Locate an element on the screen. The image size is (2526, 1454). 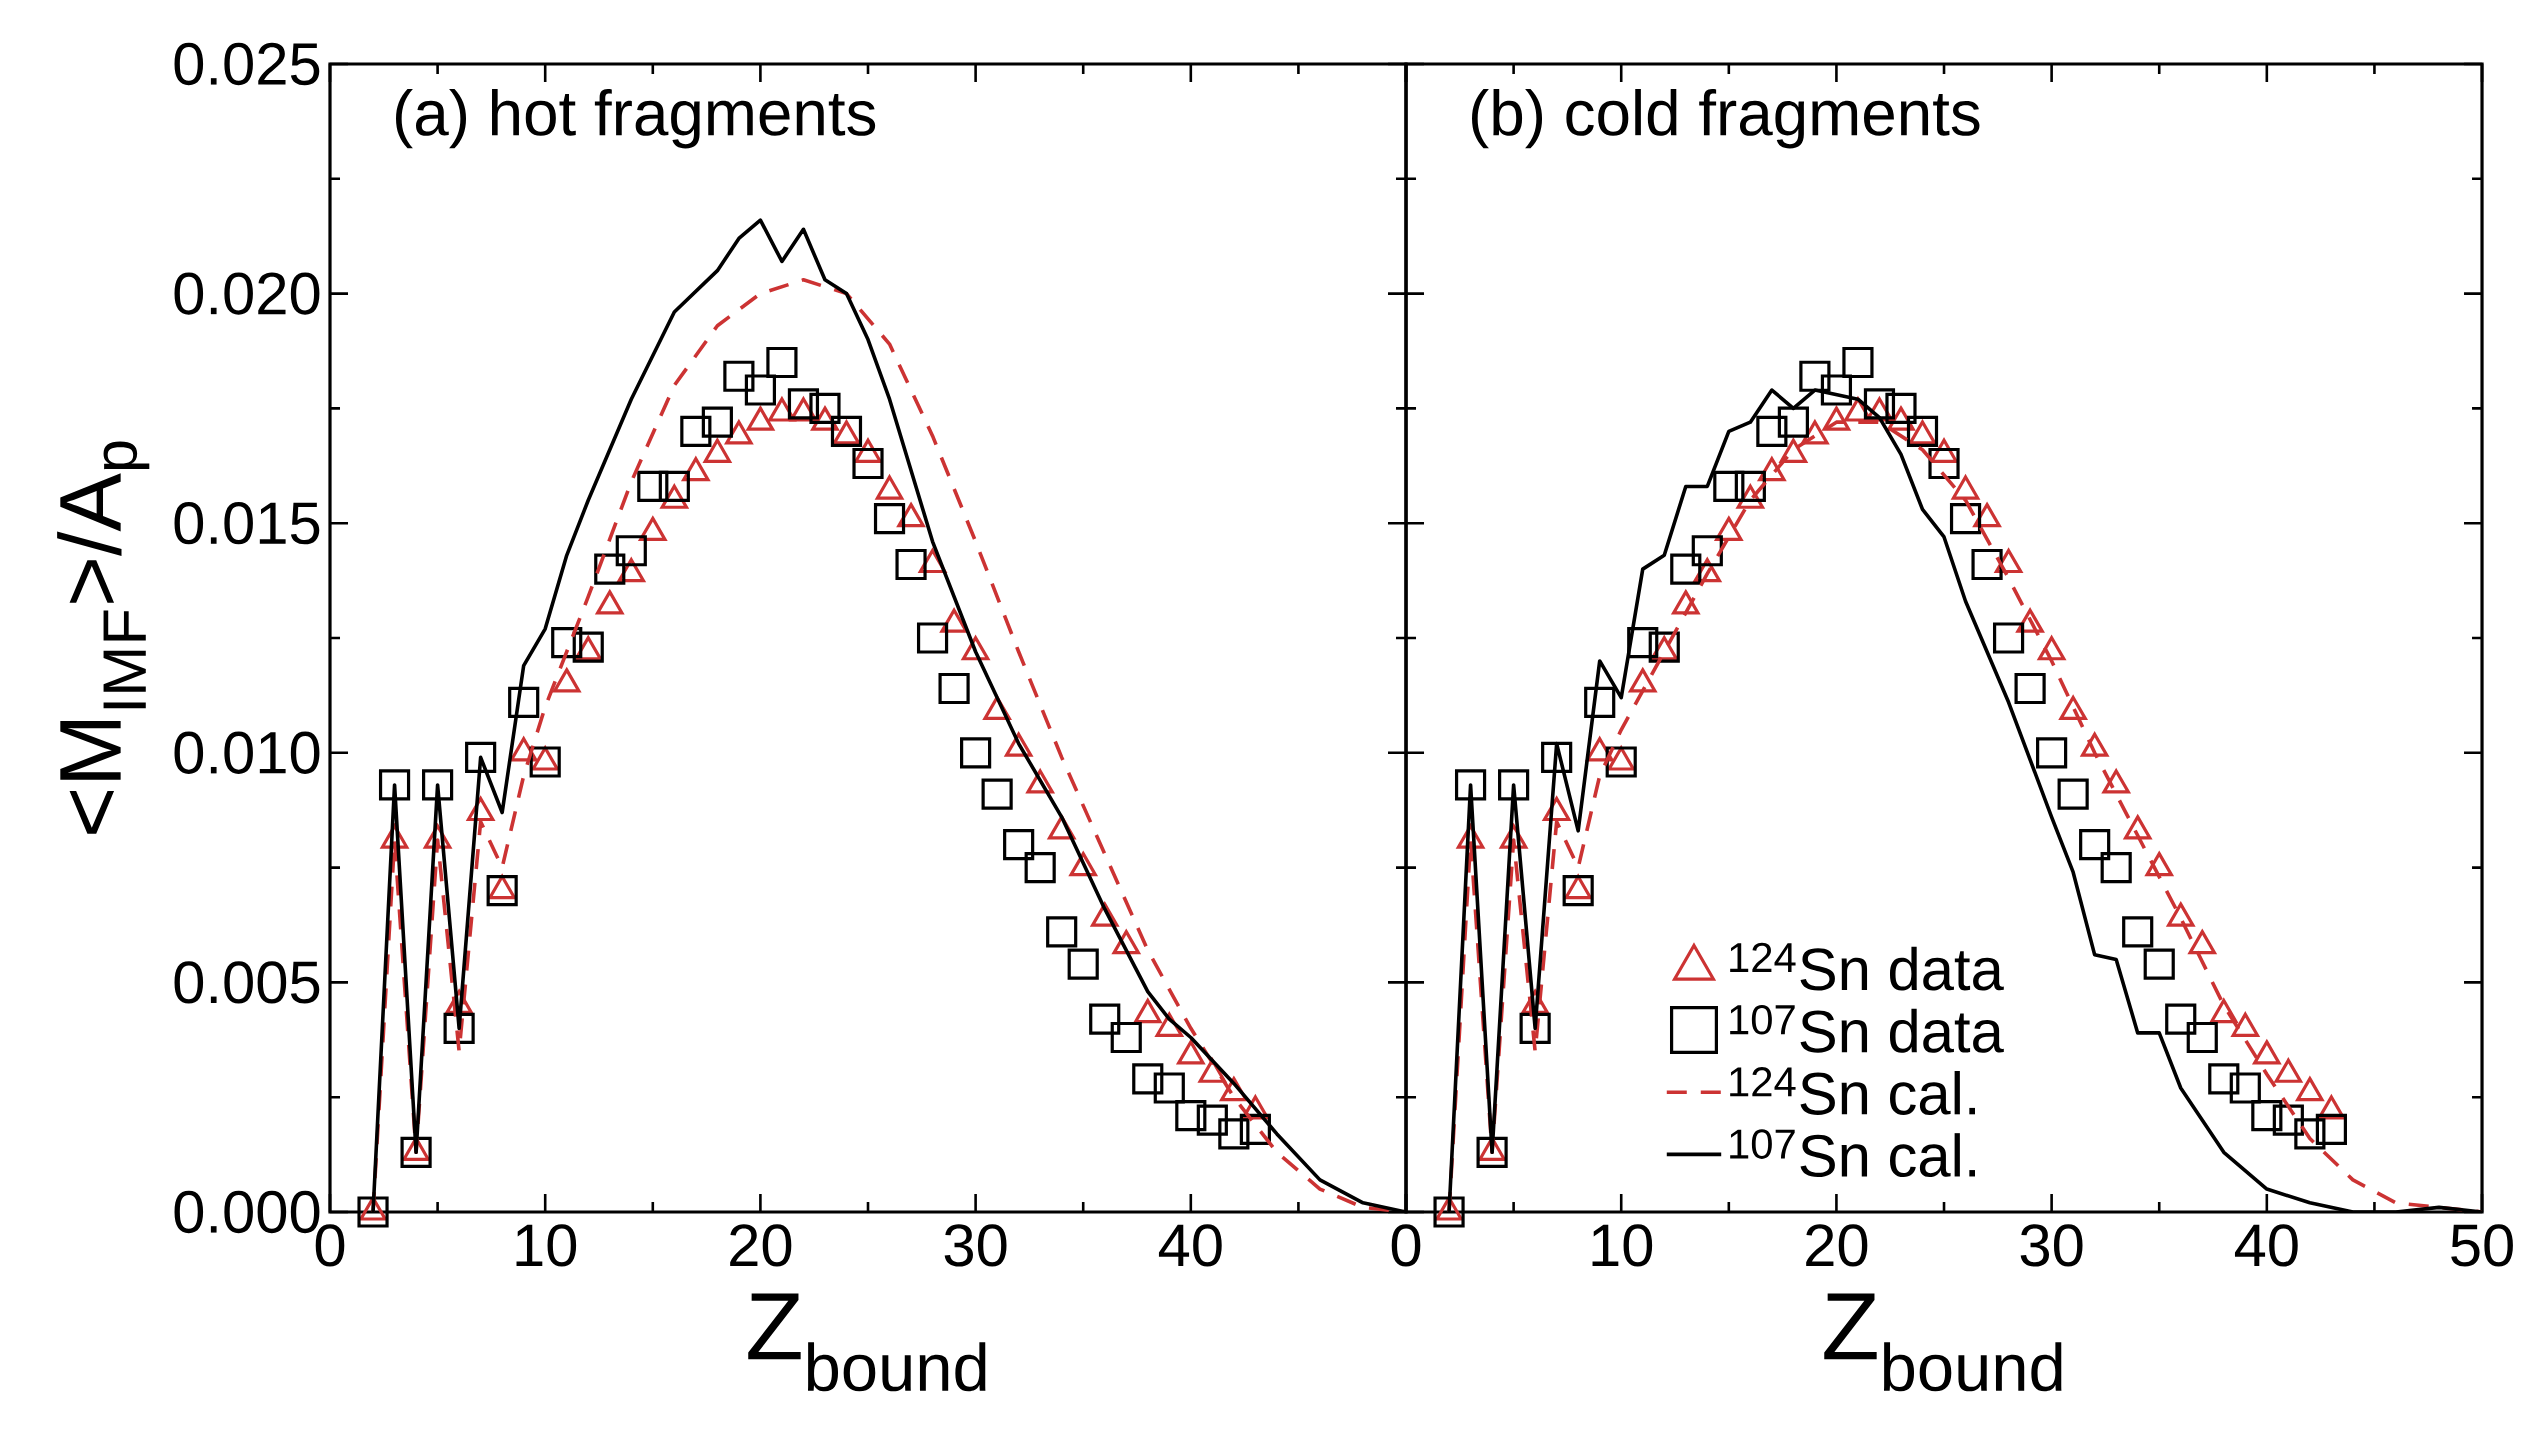
y-tick-label: 0.005 is located at coordinates (247, 982).